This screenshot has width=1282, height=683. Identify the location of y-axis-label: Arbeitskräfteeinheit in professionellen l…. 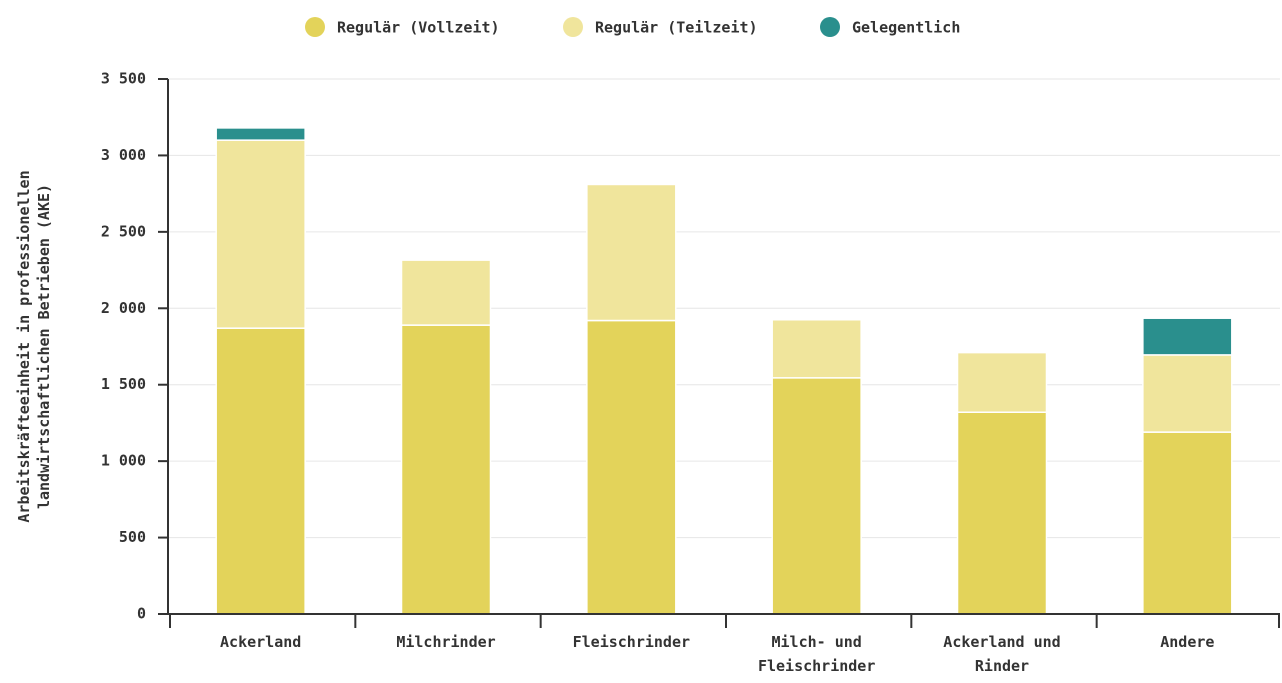
(34, 346).